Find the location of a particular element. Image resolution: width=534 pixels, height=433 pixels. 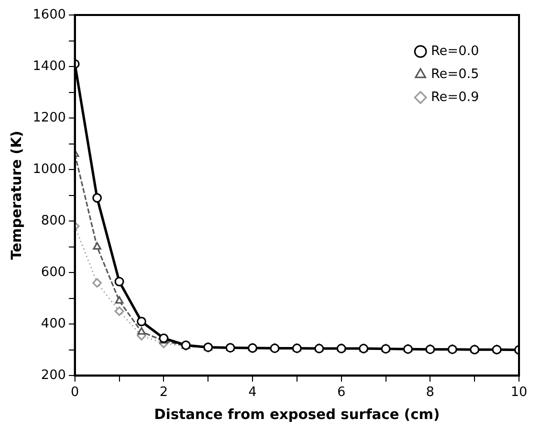

y-tick-label: 200 is located at coordinates (53, 375).